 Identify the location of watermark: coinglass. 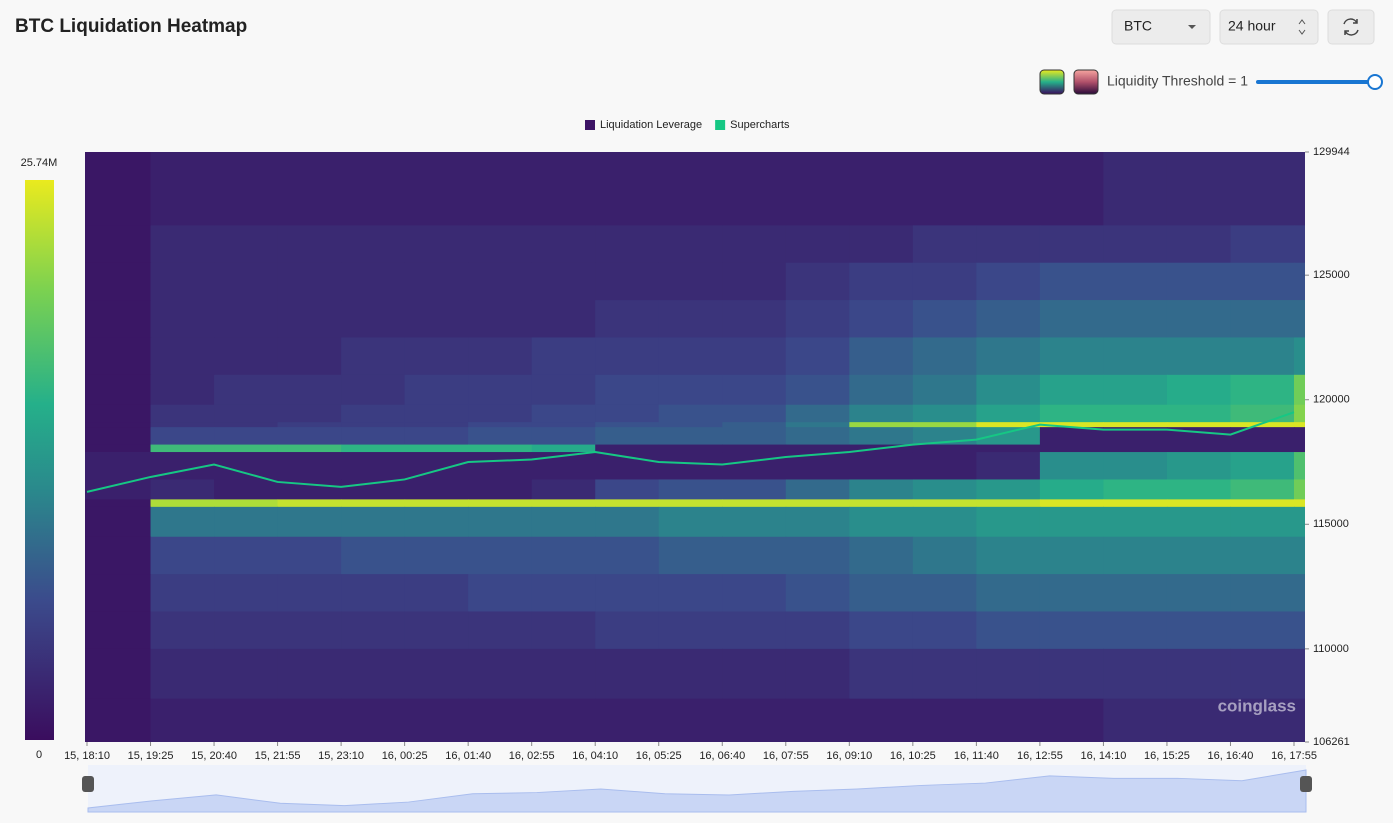
(1257, 705).